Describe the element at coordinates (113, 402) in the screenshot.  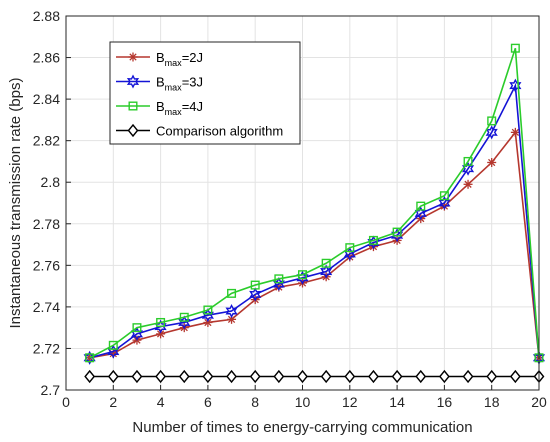
I see `x-tick-label: 2` at that location.